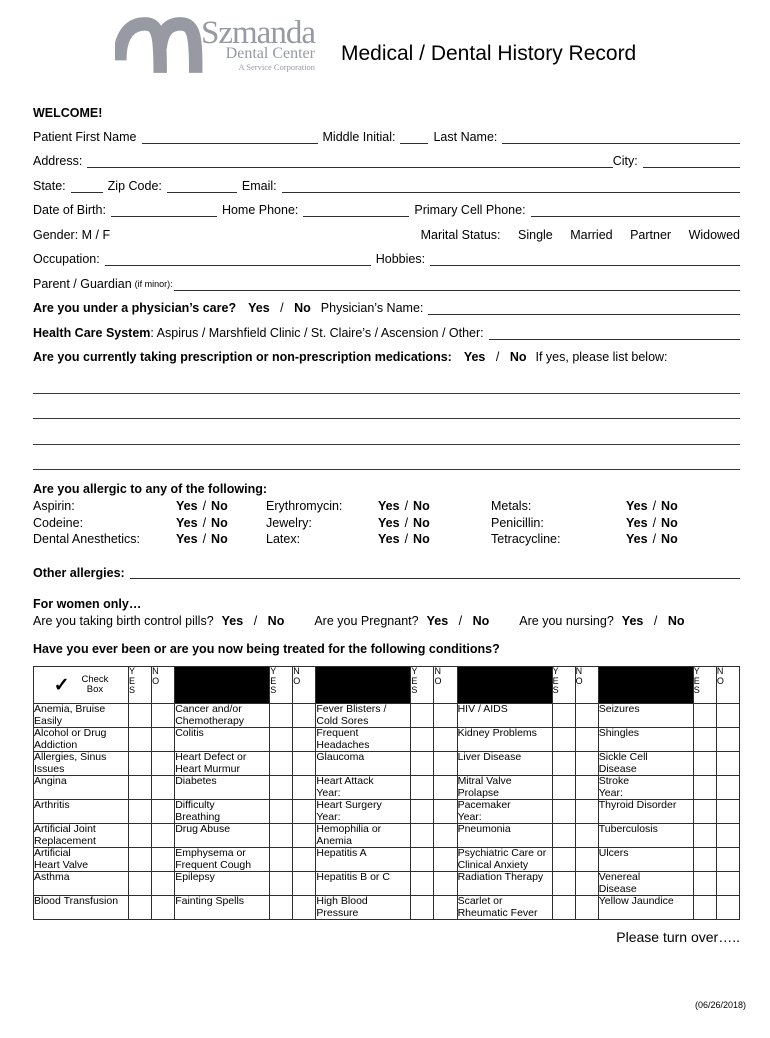 This screenshot has width=770, height=1038. Describe the element at coordinates (350, 162) in the screenshot. I see `address-input-line` at that location.